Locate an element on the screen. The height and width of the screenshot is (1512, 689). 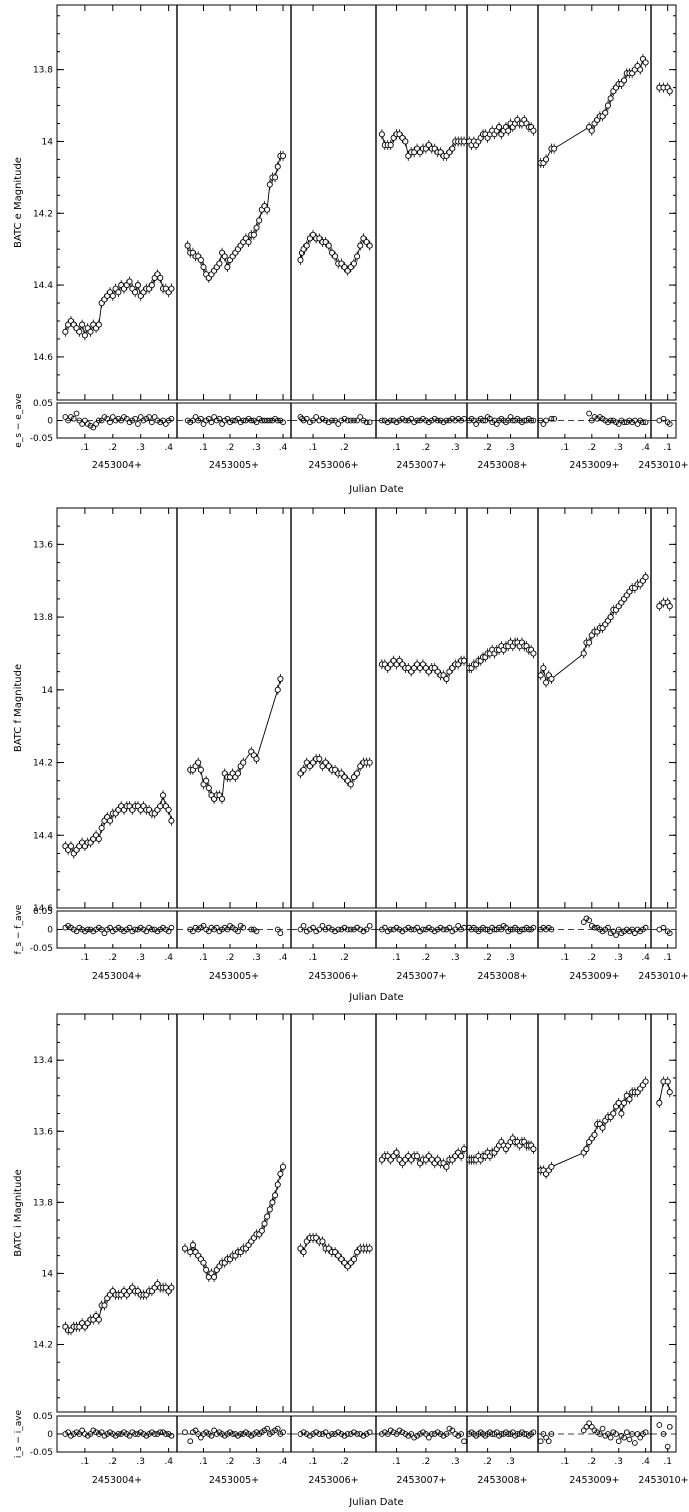
x-axis-label: Julian Date is located at coordinates (375, 1502).